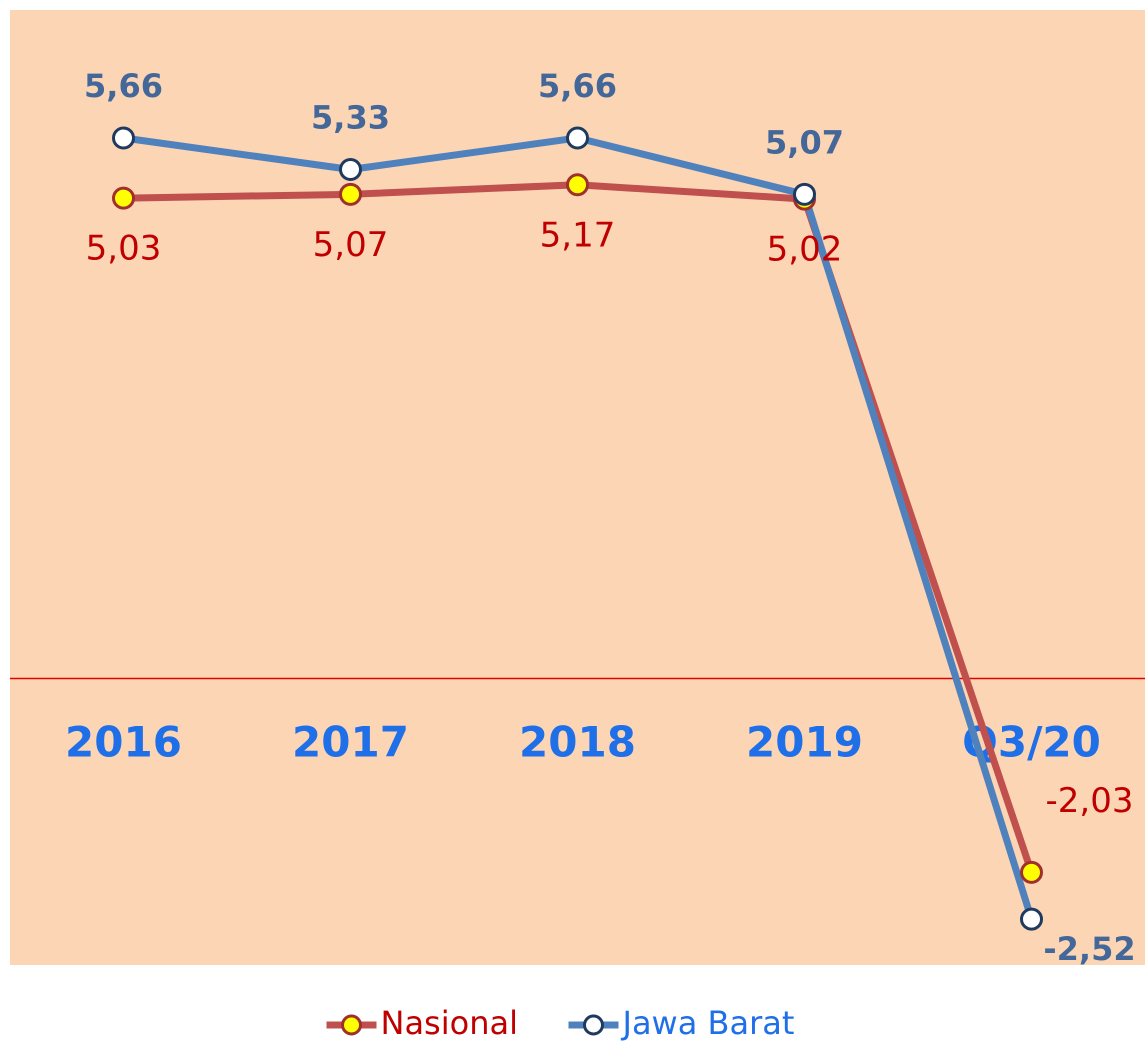  What do you see at coordinates (123, 742) in the screenshot?
I see `x-tick-label: 2016` at bounding box center [123, 742].